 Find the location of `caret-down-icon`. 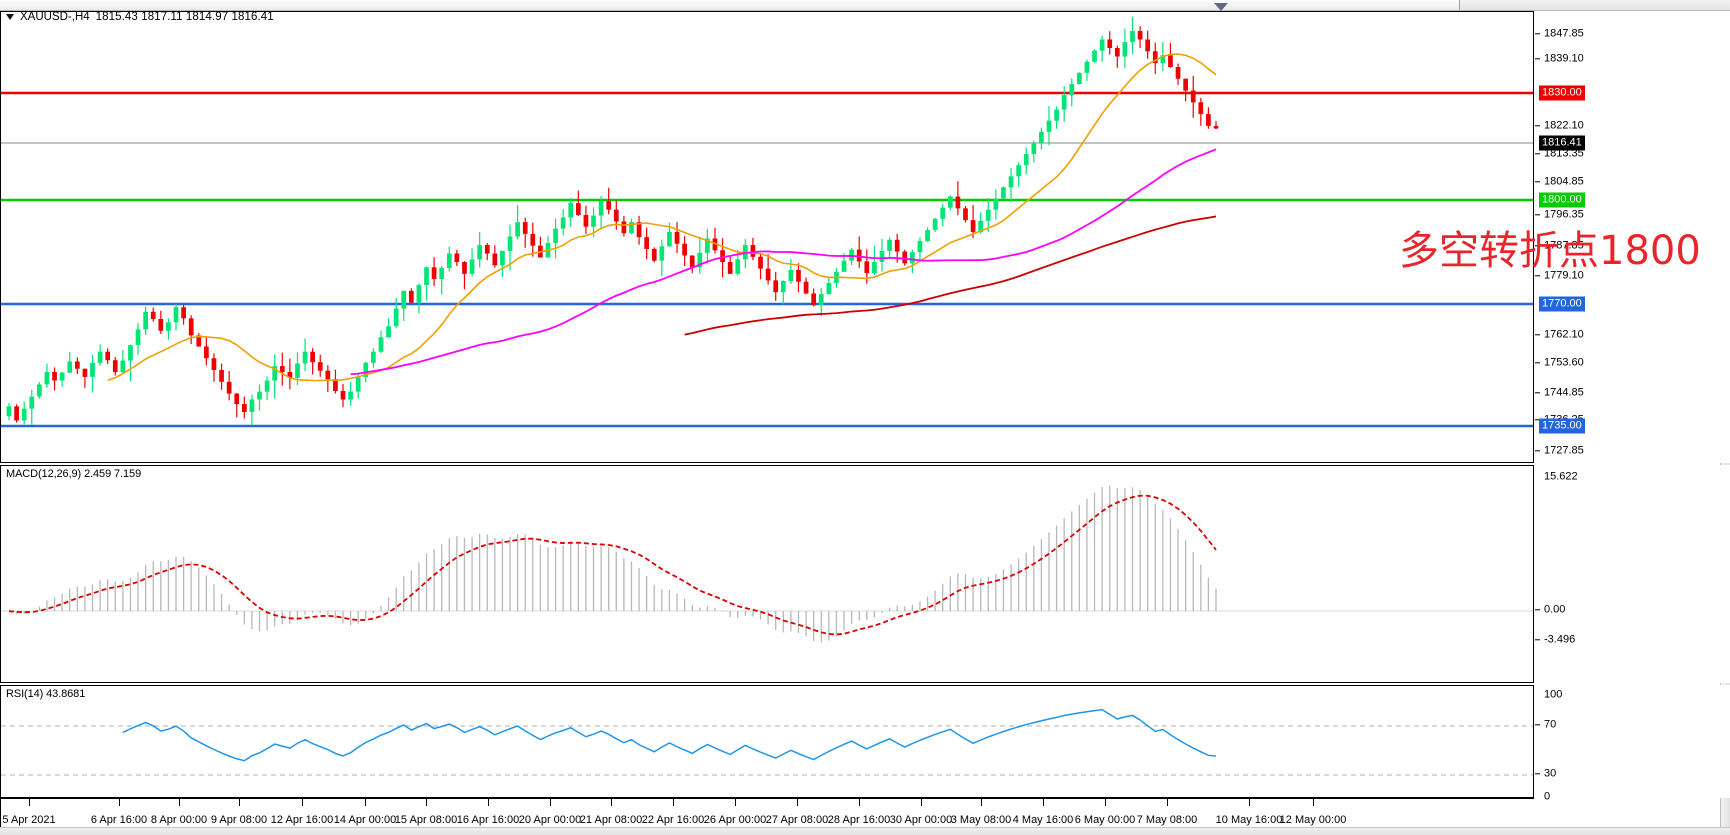

caret-down-icon is located at coordinates (1221, 7).